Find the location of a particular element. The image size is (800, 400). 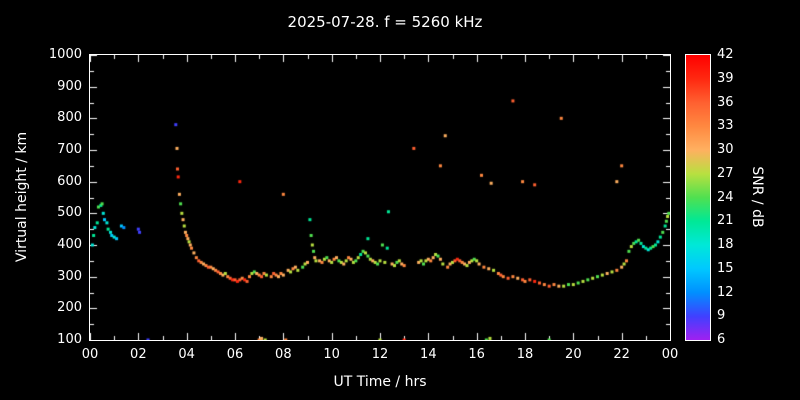

colorbar-tick-label: 9 is located at coordinates (721, 316).